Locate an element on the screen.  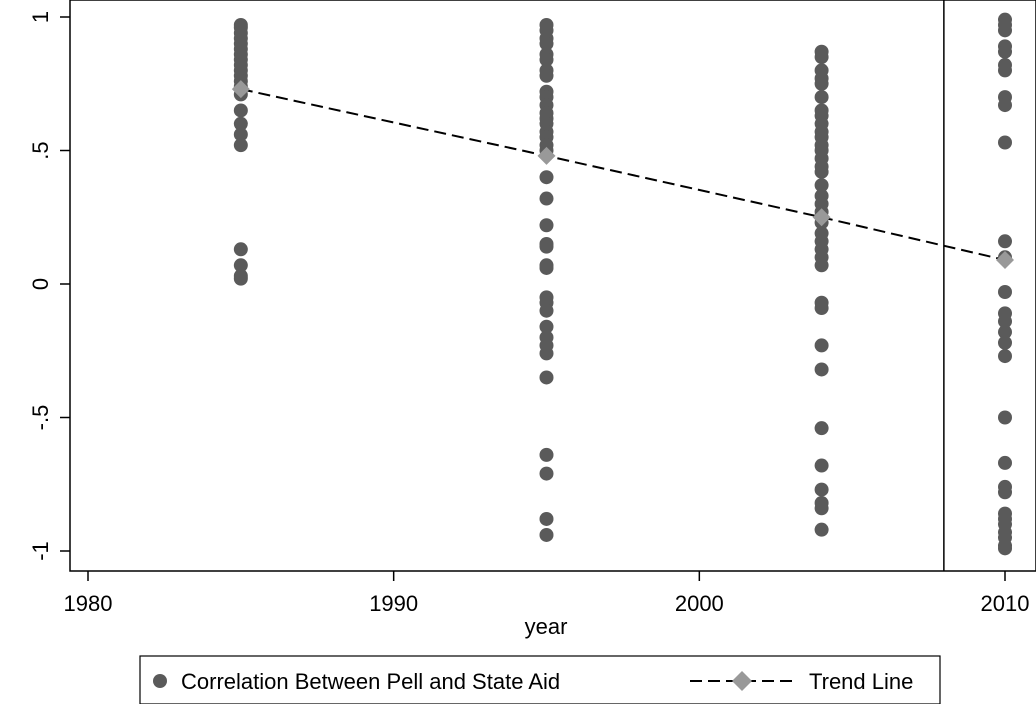
x-axis-title: year is located at coordinates (546, 626).